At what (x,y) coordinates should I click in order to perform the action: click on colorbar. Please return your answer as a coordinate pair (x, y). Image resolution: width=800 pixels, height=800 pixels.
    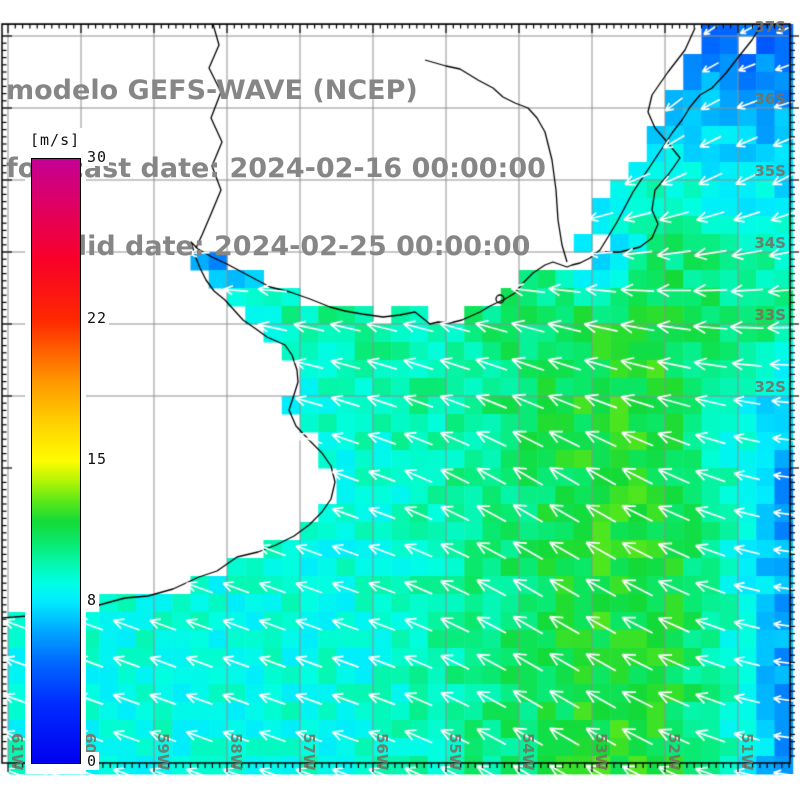
    Looking at the image, I should click on (56, 461).